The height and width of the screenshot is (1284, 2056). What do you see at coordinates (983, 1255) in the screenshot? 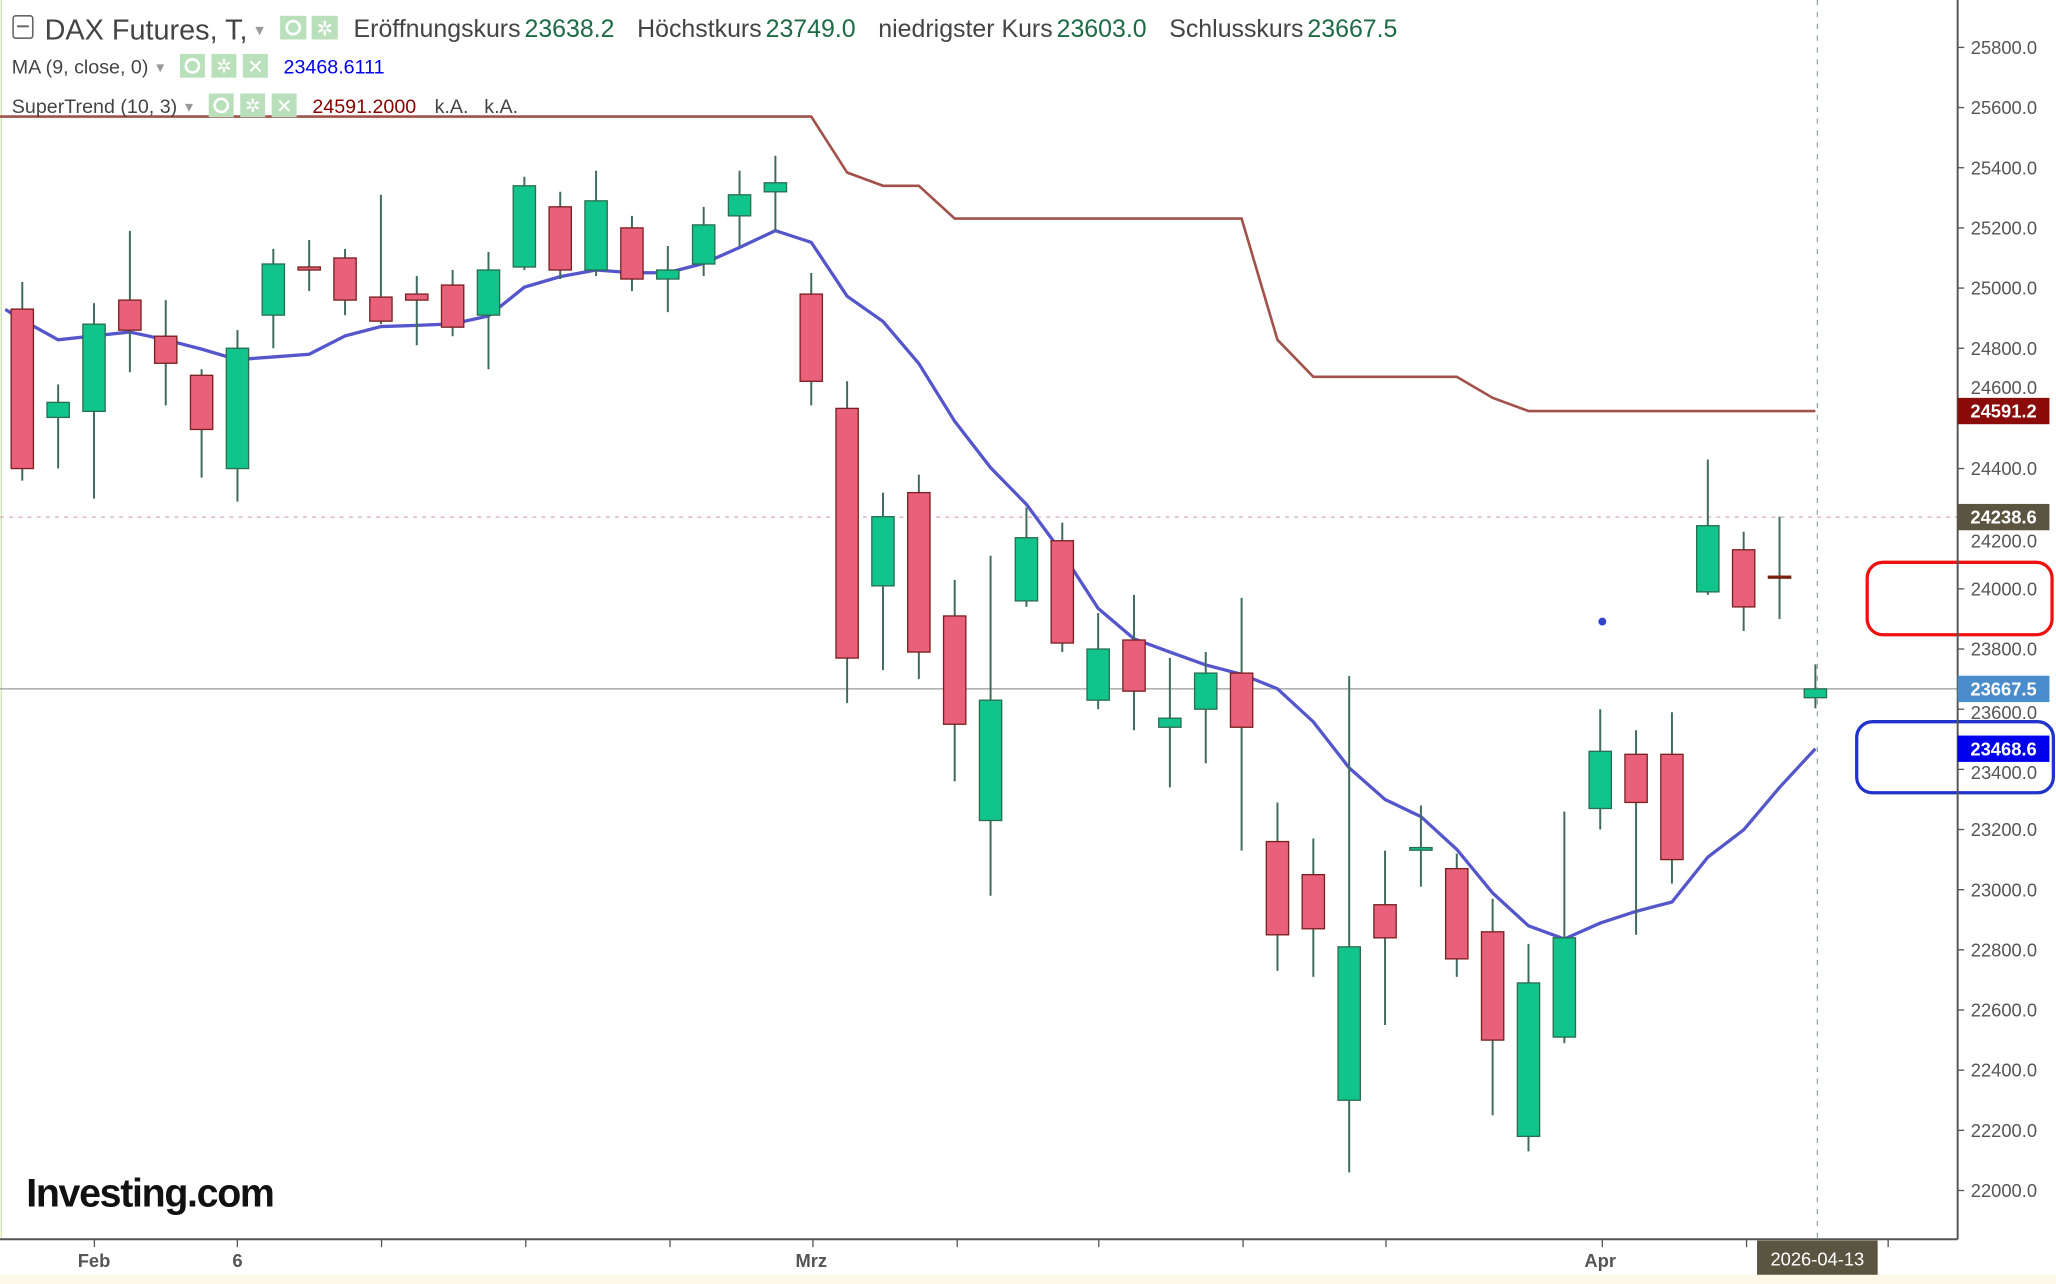
I see `x-axis-ticks: Feb 6 Mrz Apr` at bounding box center [983, 1255].